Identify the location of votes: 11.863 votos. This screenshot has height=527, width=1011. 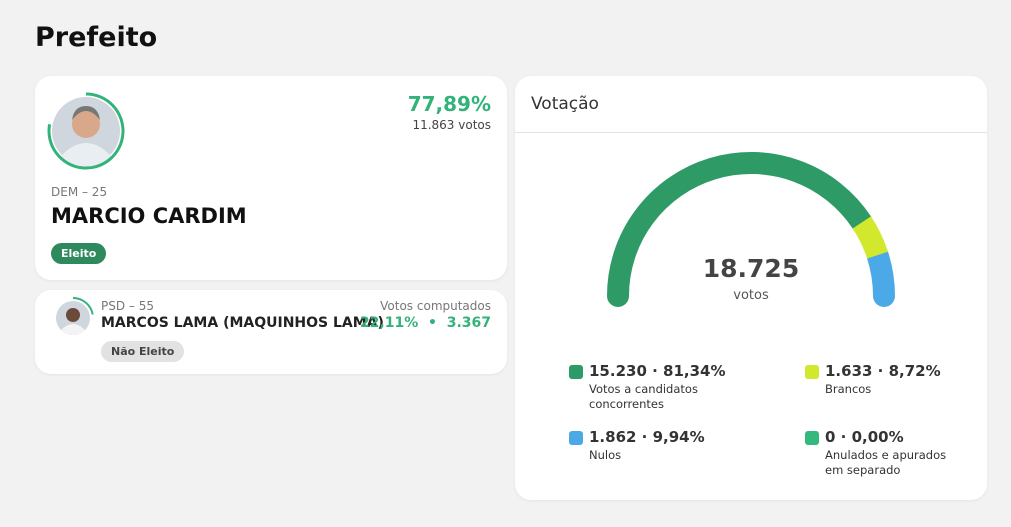
(451, 125).